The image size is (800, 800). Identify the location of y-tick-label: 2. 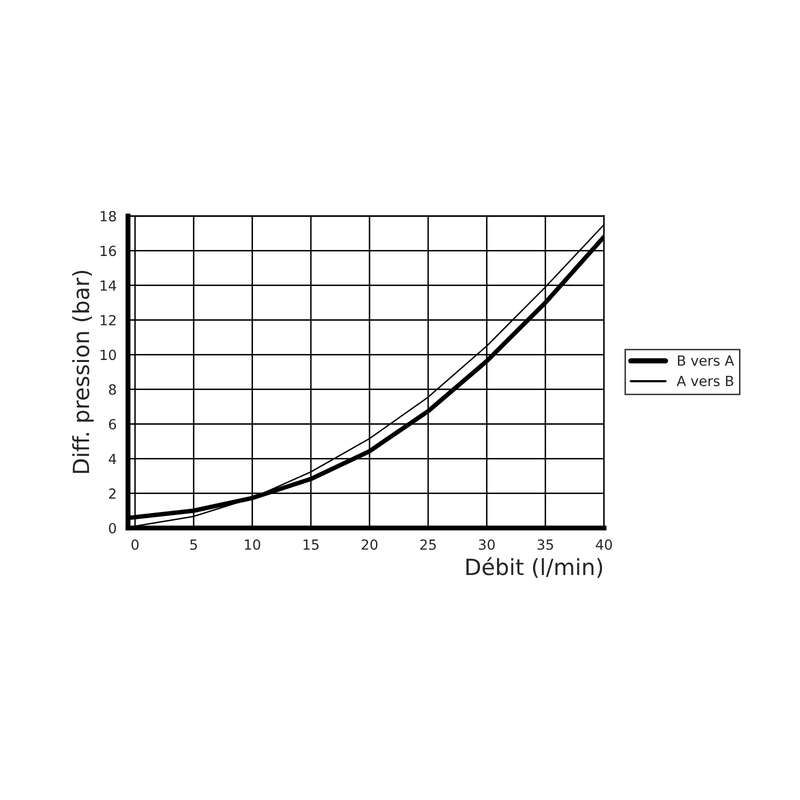
(112, 493).